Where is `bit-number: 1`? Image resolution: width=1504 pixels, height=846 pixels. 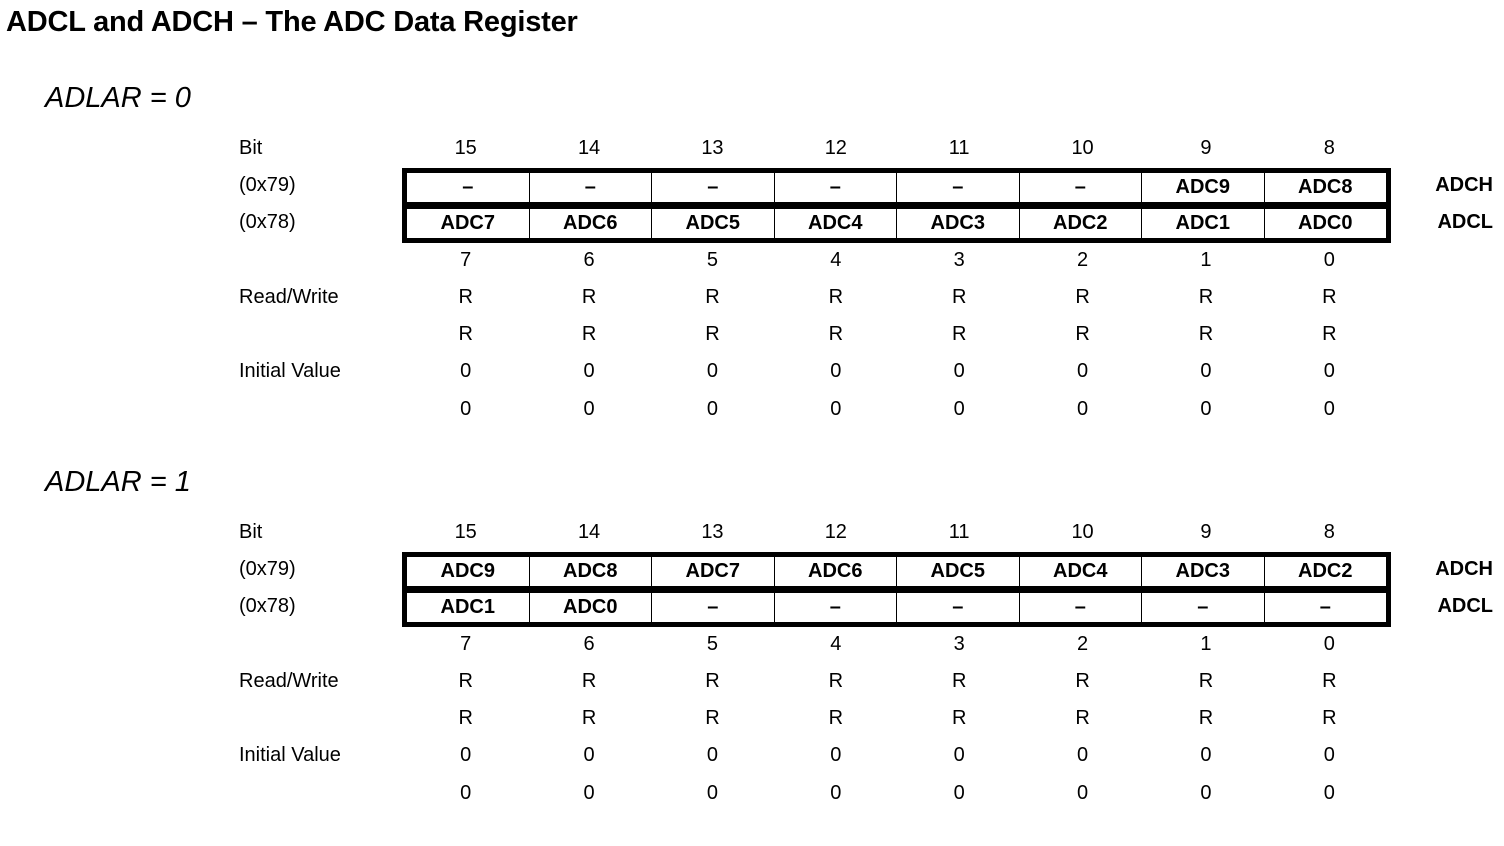 bit-number: 1 is located at coordinates (1206, 260).